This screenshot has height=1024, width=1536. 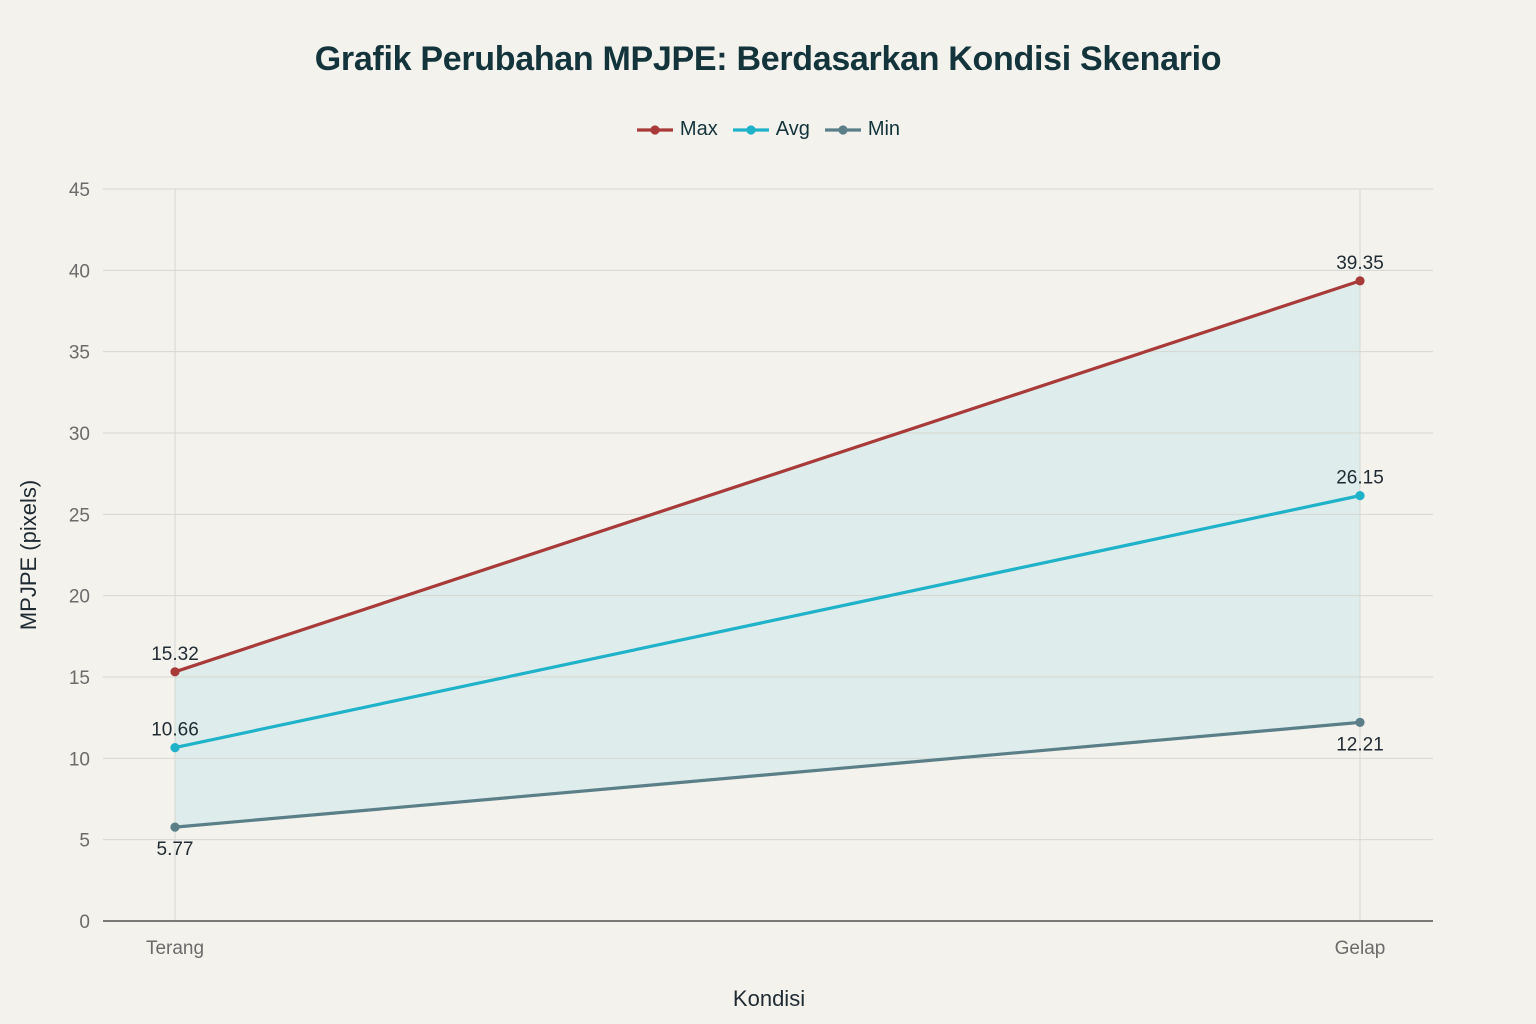 What do you see at coordinates (884, 129) in the screenshot?
I see `legend-label: Min` at bounding box center [884, 129].